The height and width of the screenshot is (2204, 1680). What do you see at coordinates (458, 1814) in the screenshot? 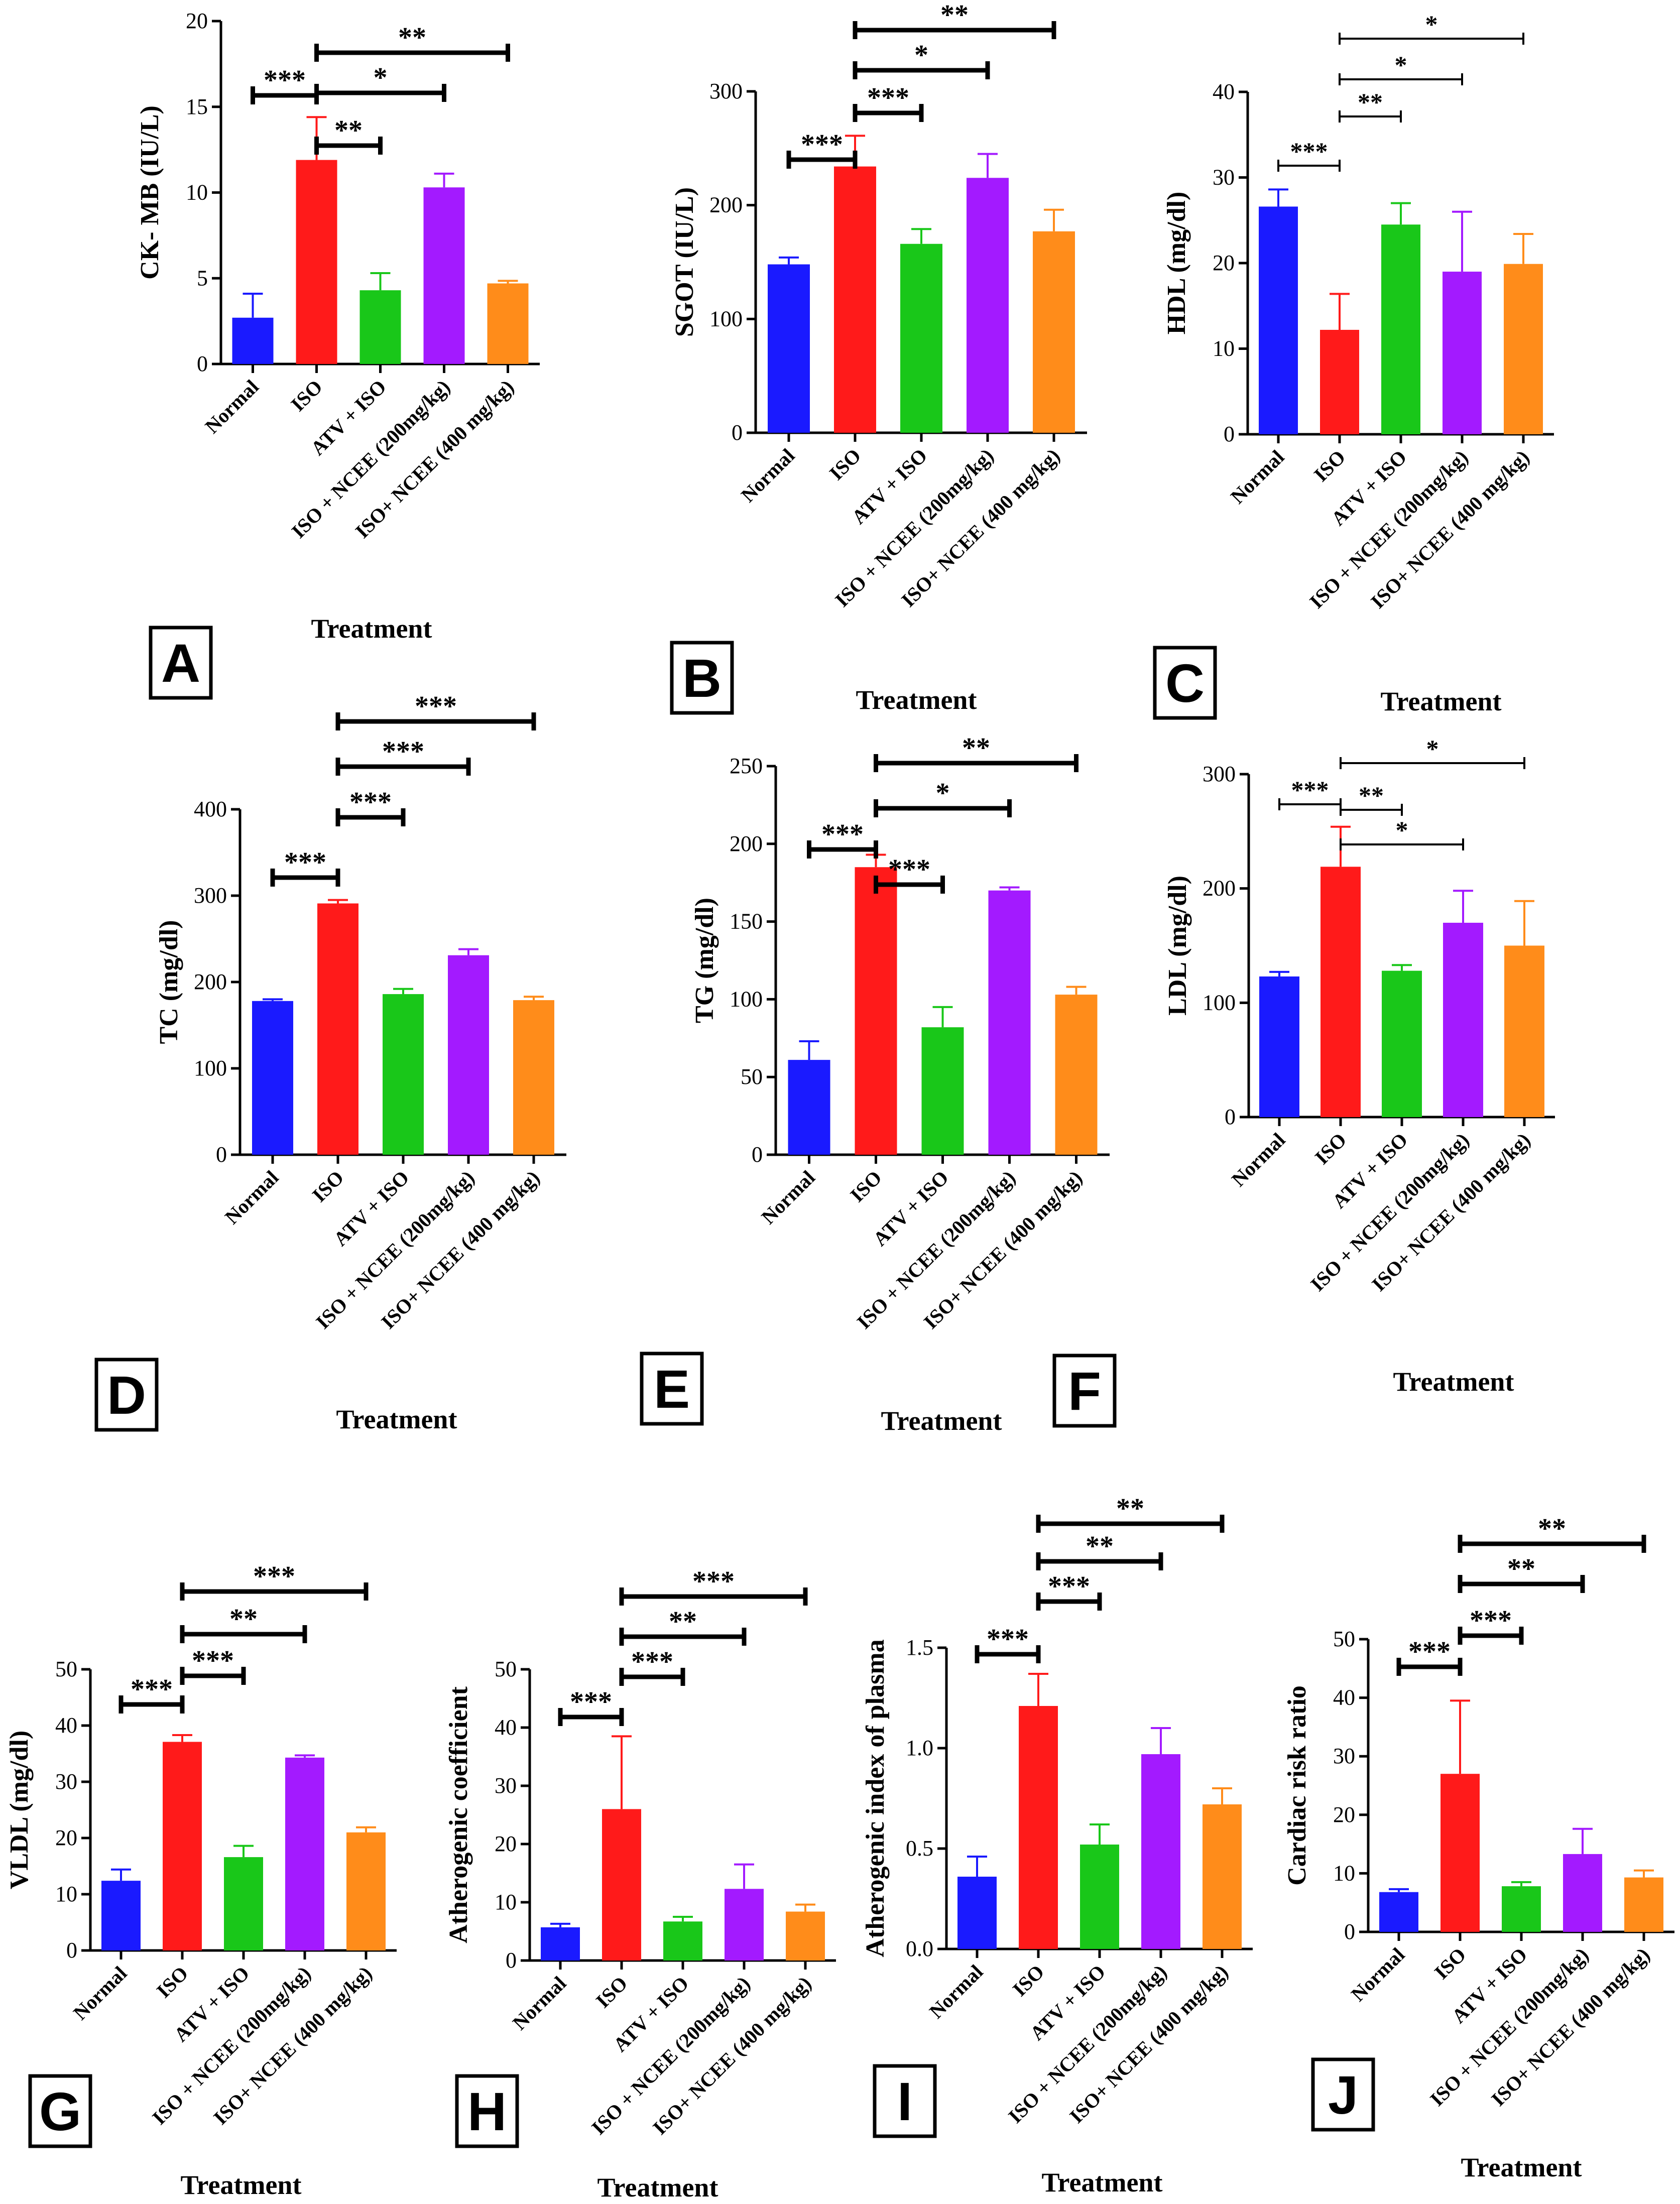
I see `y-axis-label: Atherogenic coefficient` at bounding box center [458, 1814].